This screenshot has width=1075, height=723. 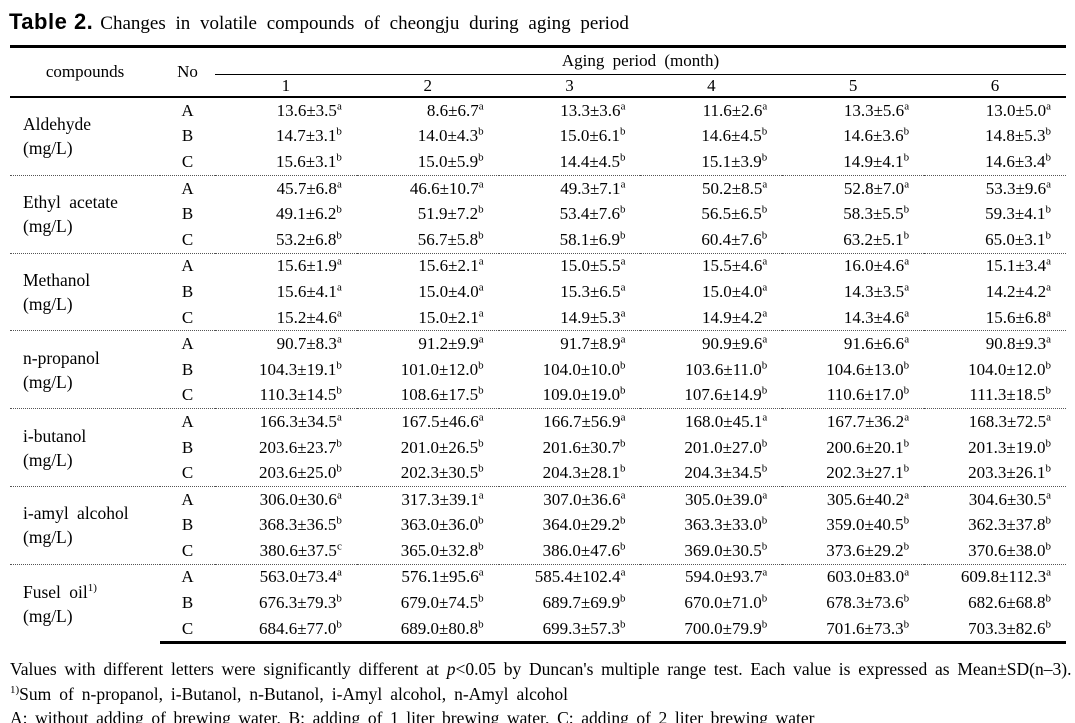 What do you see at coordinates (57, 124) in the screenshot?
I see `compound-name-text: Aldehyde` at bounding box center [57, 124].